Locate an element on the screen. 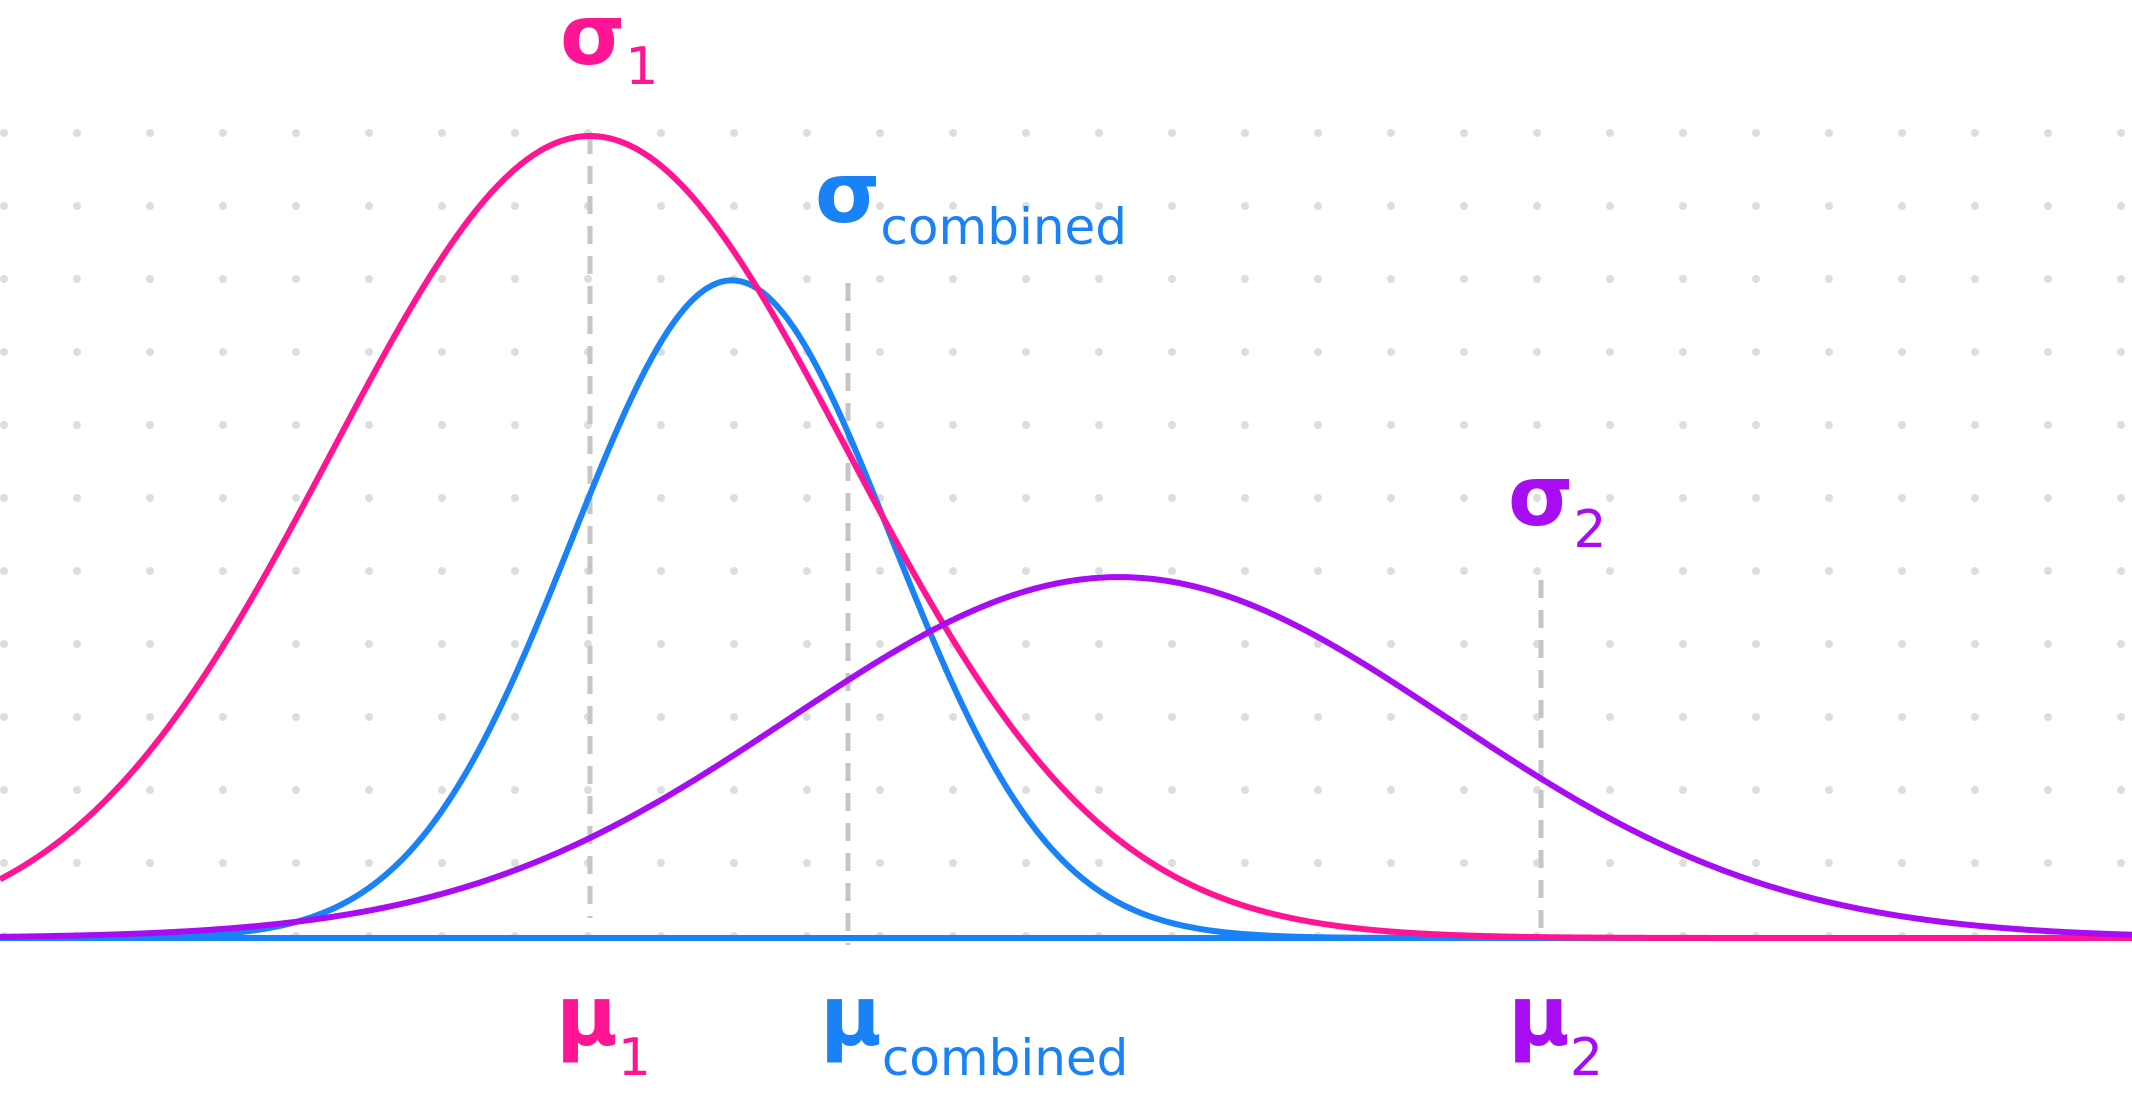  mu-combined-label: μcombined is located at coordinates (974, 1027).